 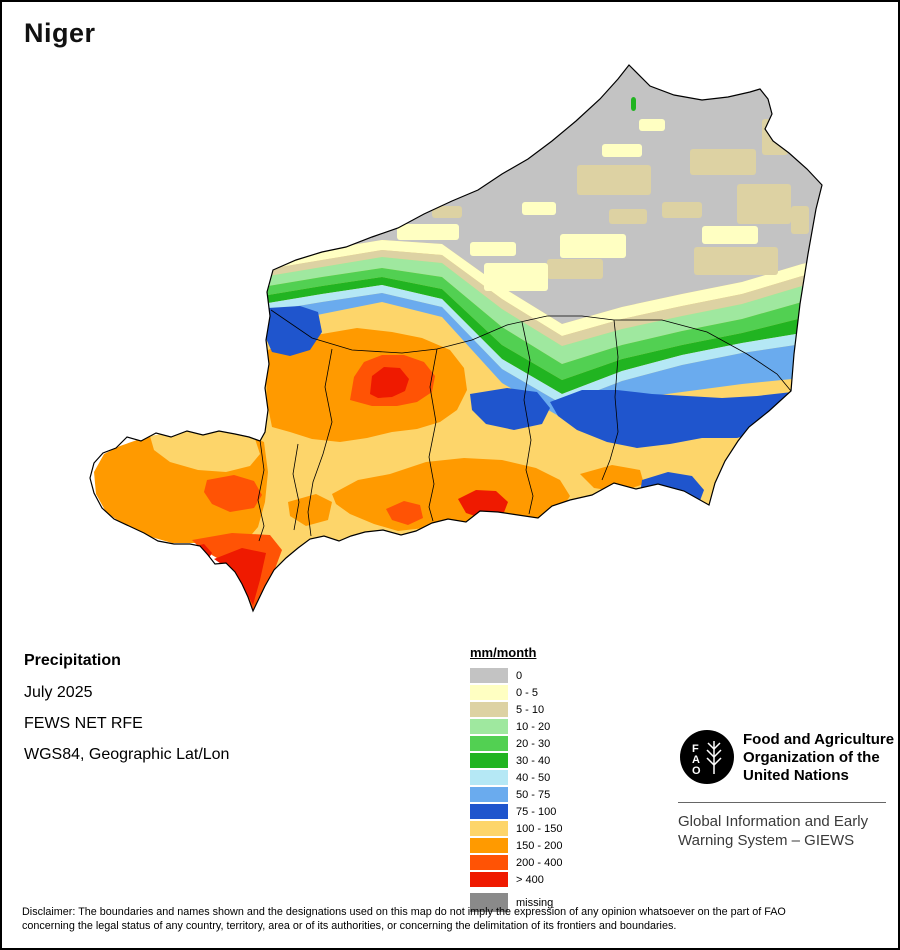 I want to click on admin-boundaries, so click(x=524, y=425).